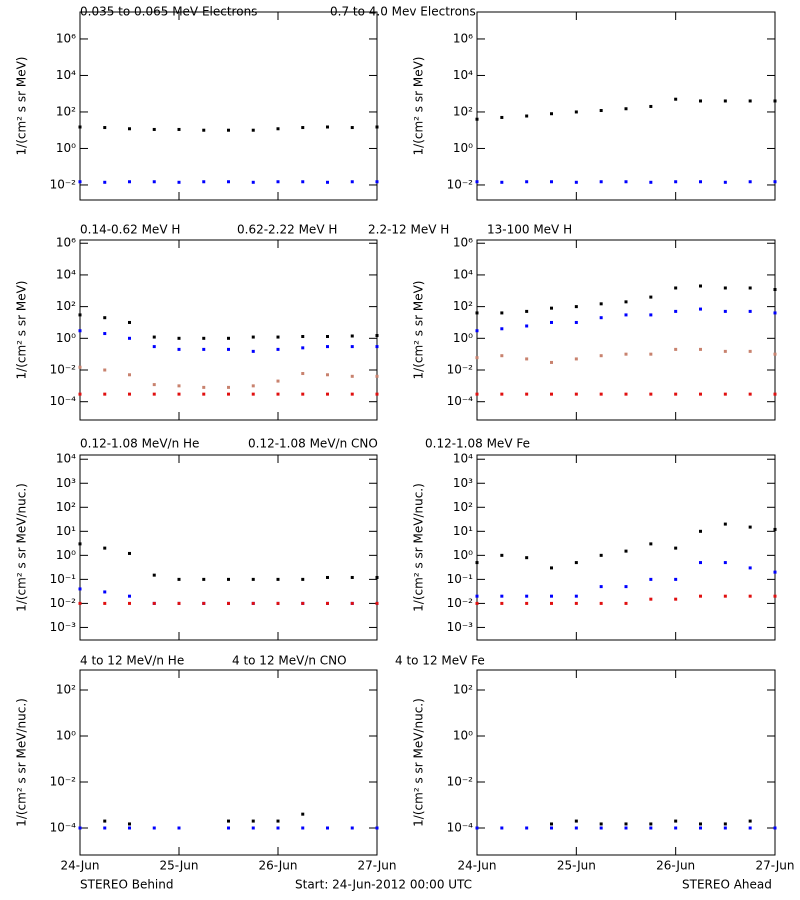 This screenshot has height=900, width=800. What do you see at coordinates (79, 866) in the screenshot?
I see `x-tick-label: 24-Jun` at bounding box center [79, 866].